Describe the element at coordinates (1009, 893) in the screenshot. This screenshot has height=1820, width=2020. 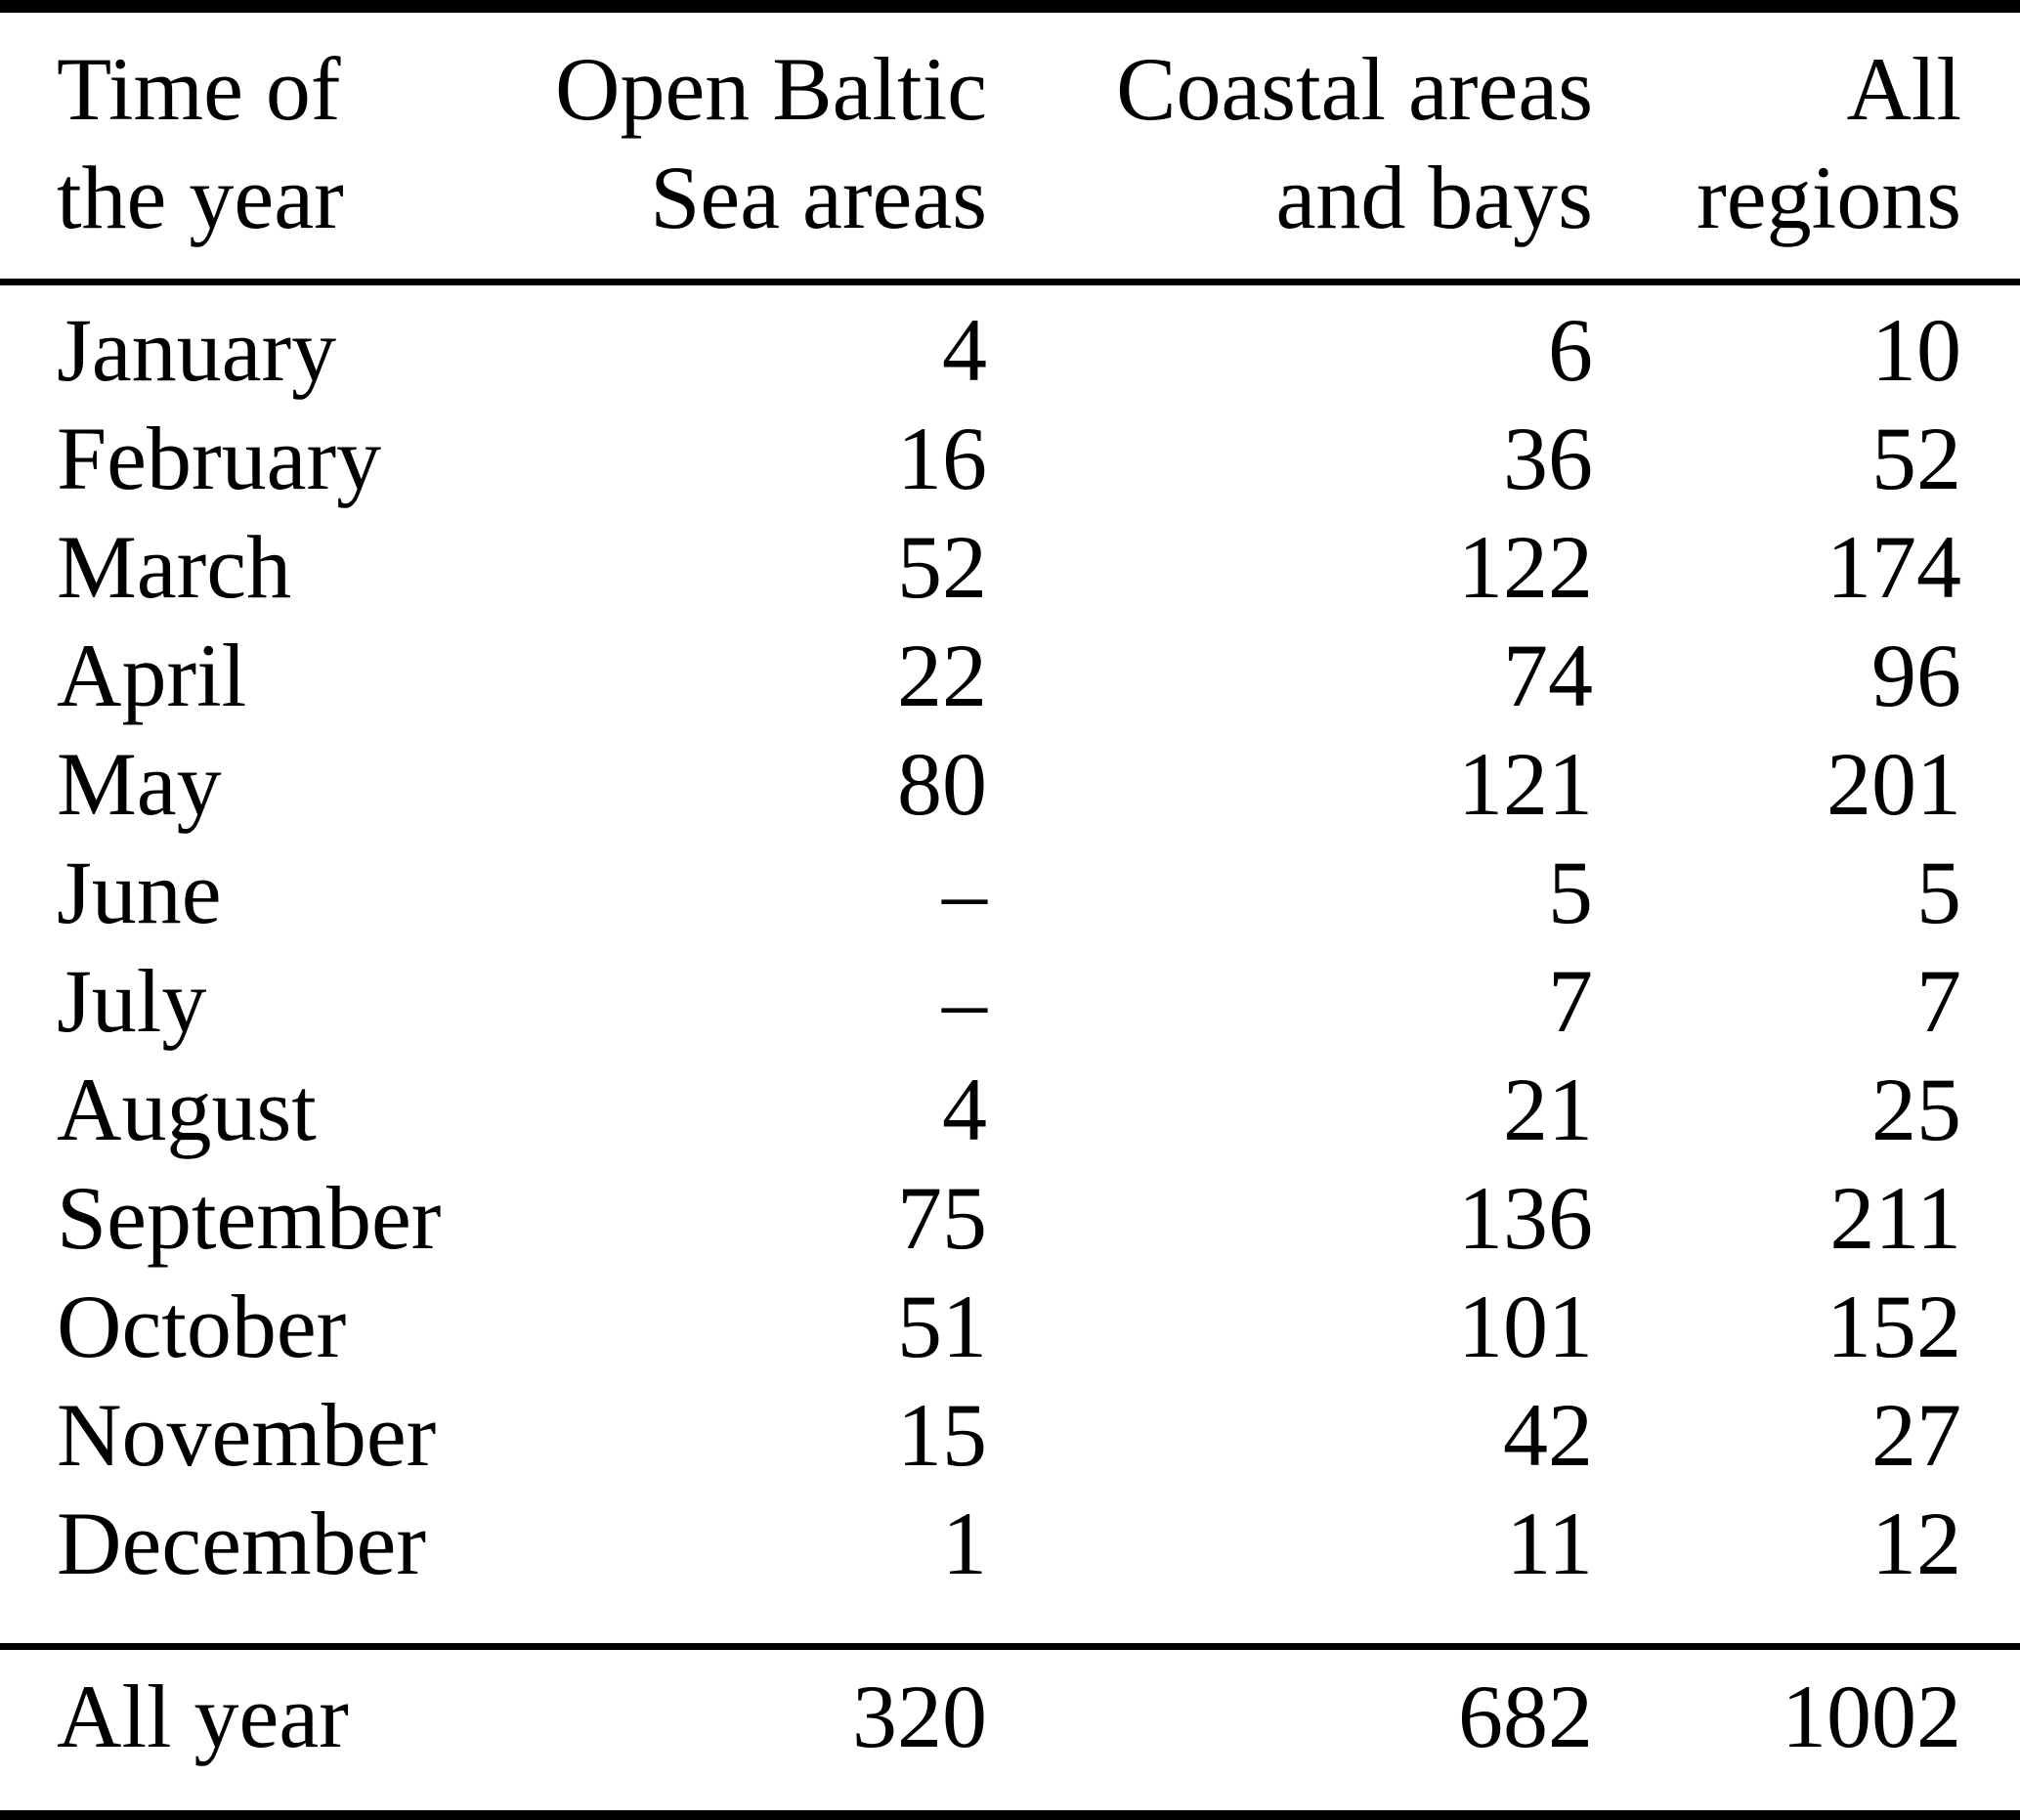
I see `table-row: June – 5 5` at that location.